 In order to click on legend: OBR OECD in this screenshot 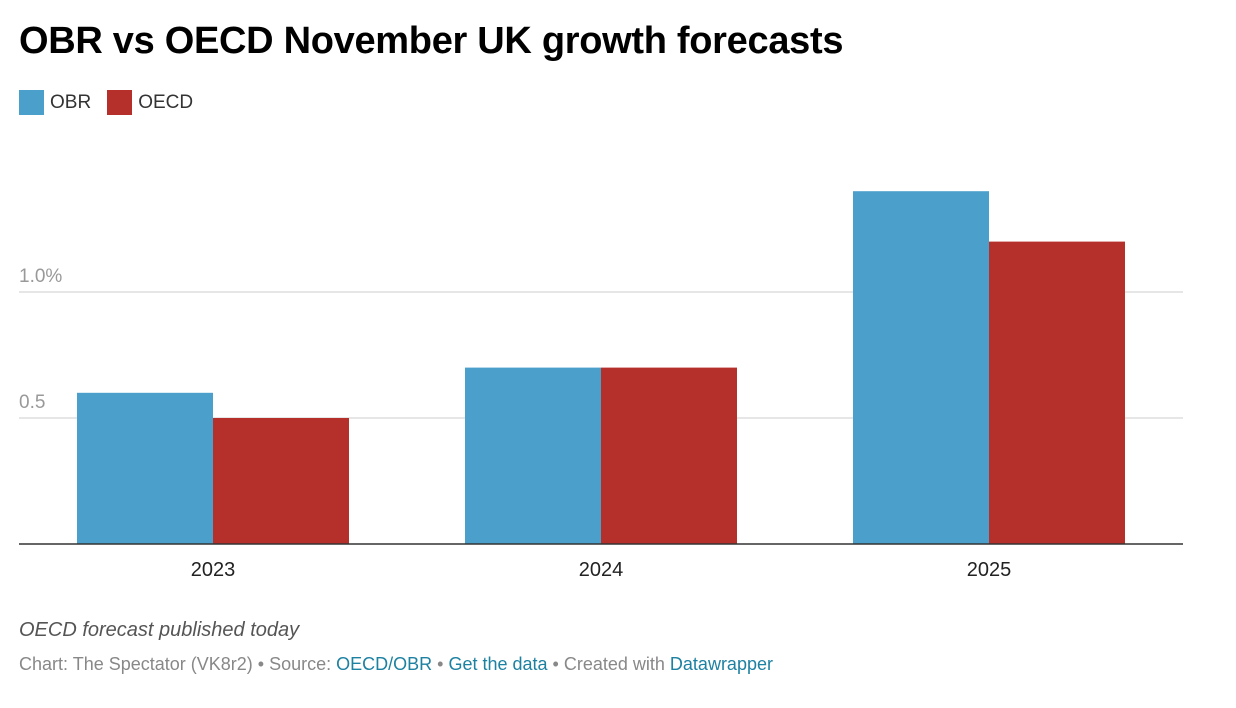, I will do `click(114, 102)`.